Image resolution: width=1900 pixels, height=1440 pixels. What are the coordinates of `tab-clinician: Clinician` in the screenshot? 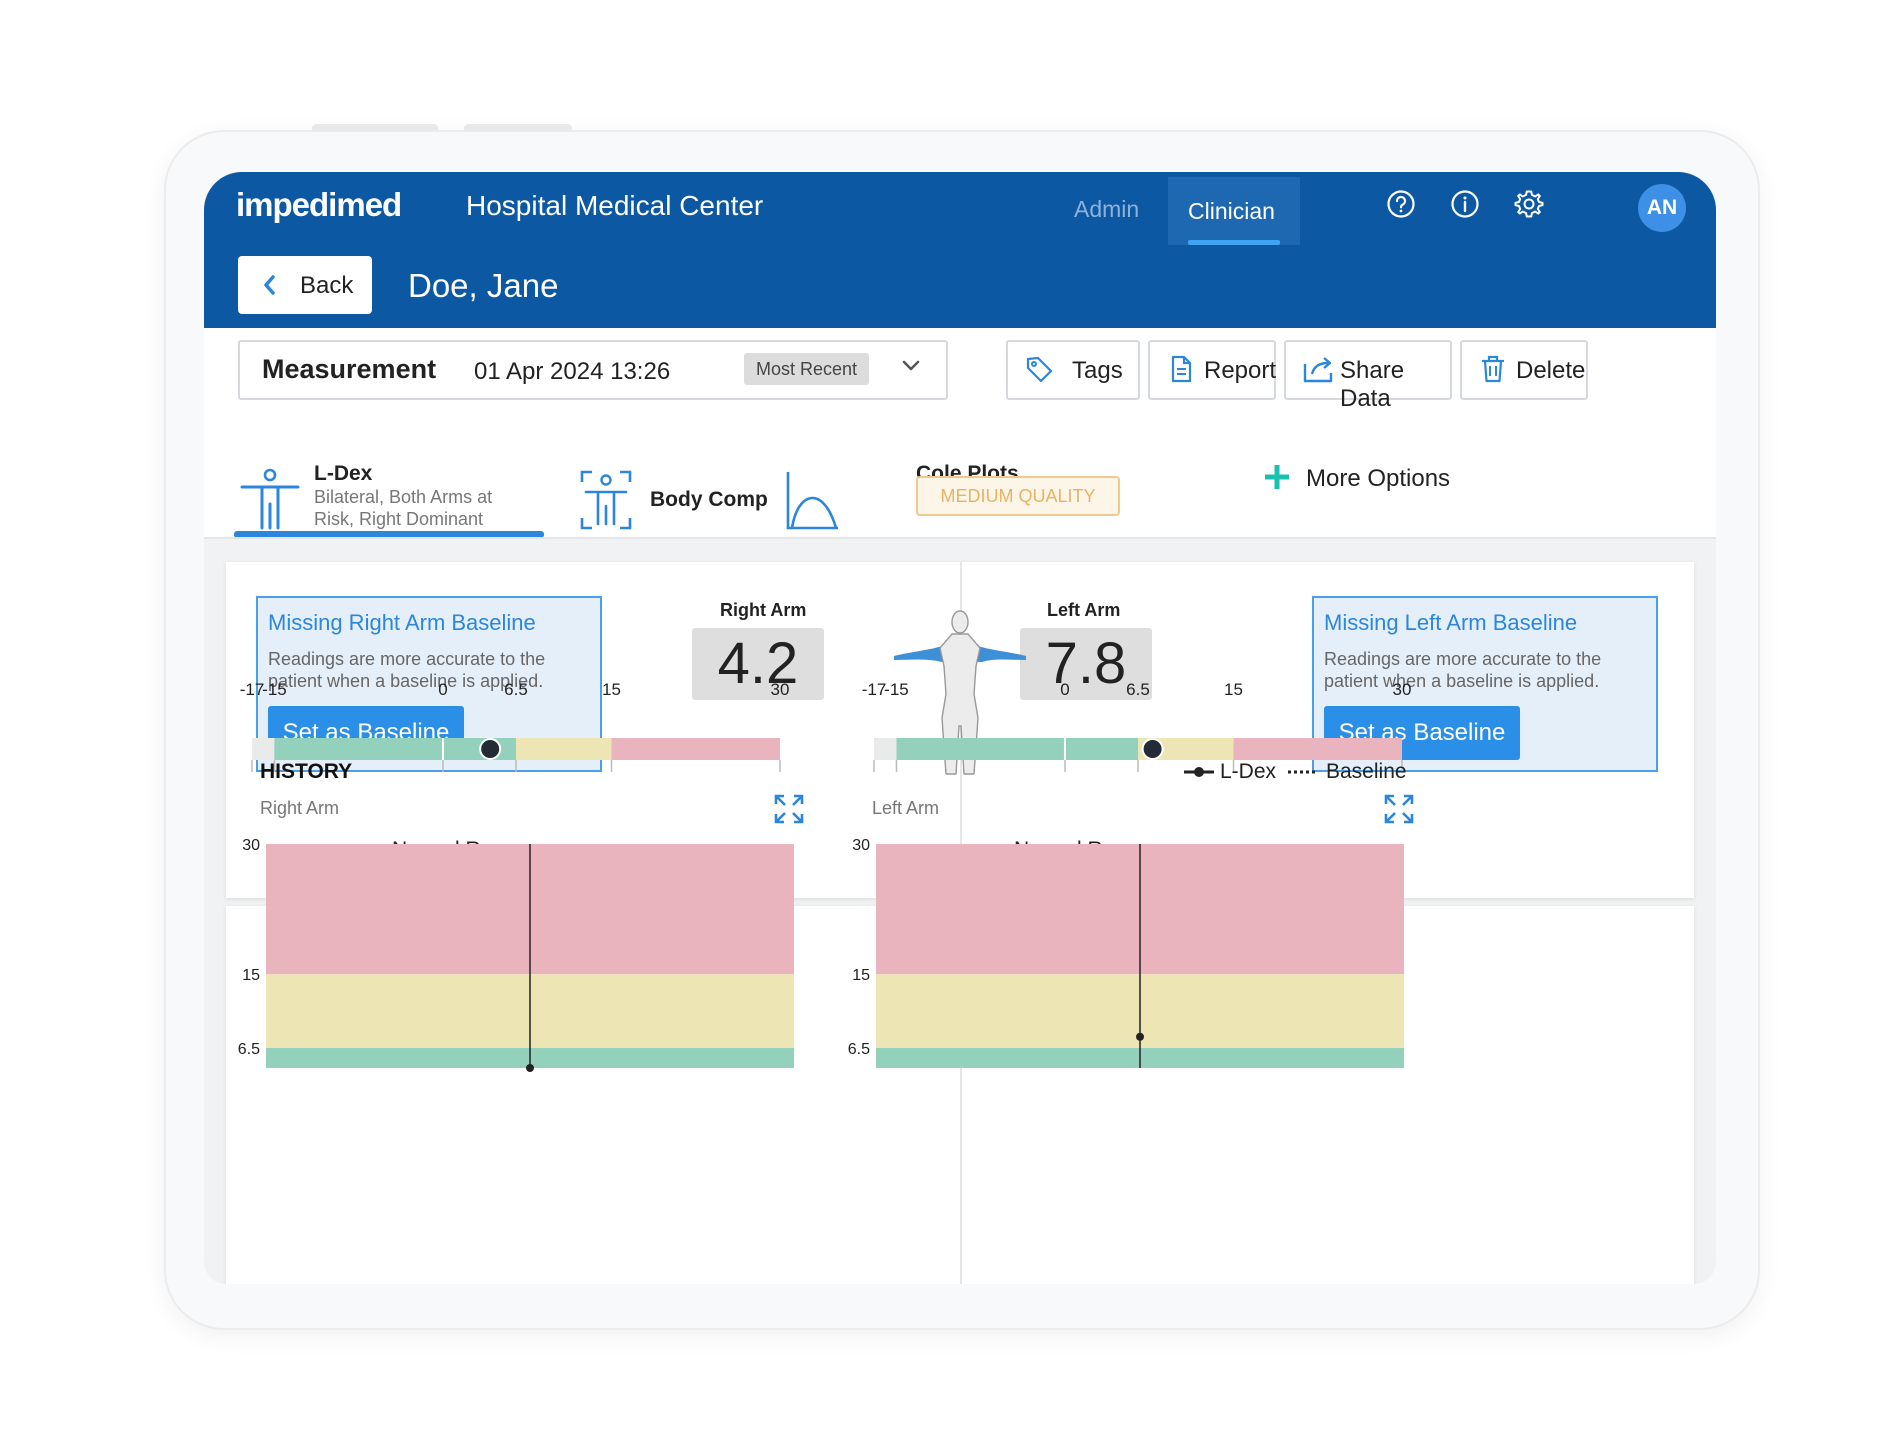 It's located at (1234, 211).